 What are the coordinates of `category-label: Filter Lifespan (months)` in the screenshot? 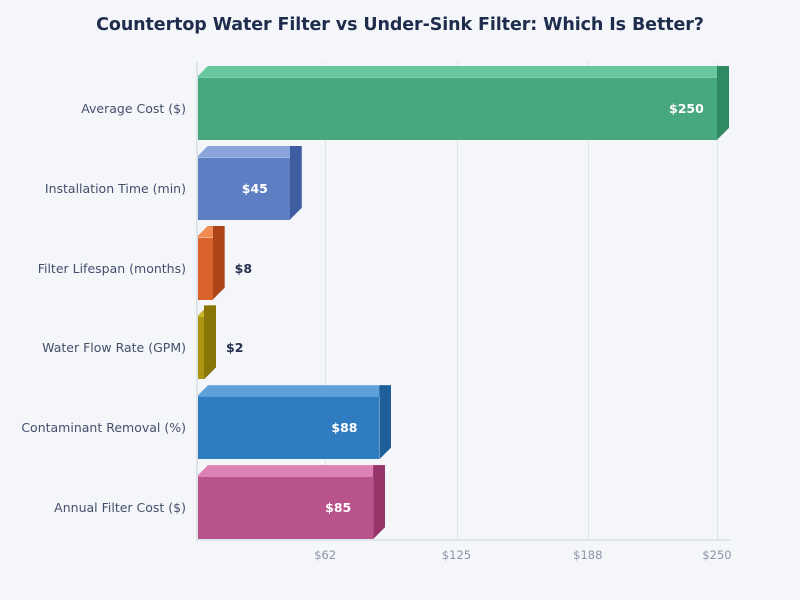 It's located at (111, 268).